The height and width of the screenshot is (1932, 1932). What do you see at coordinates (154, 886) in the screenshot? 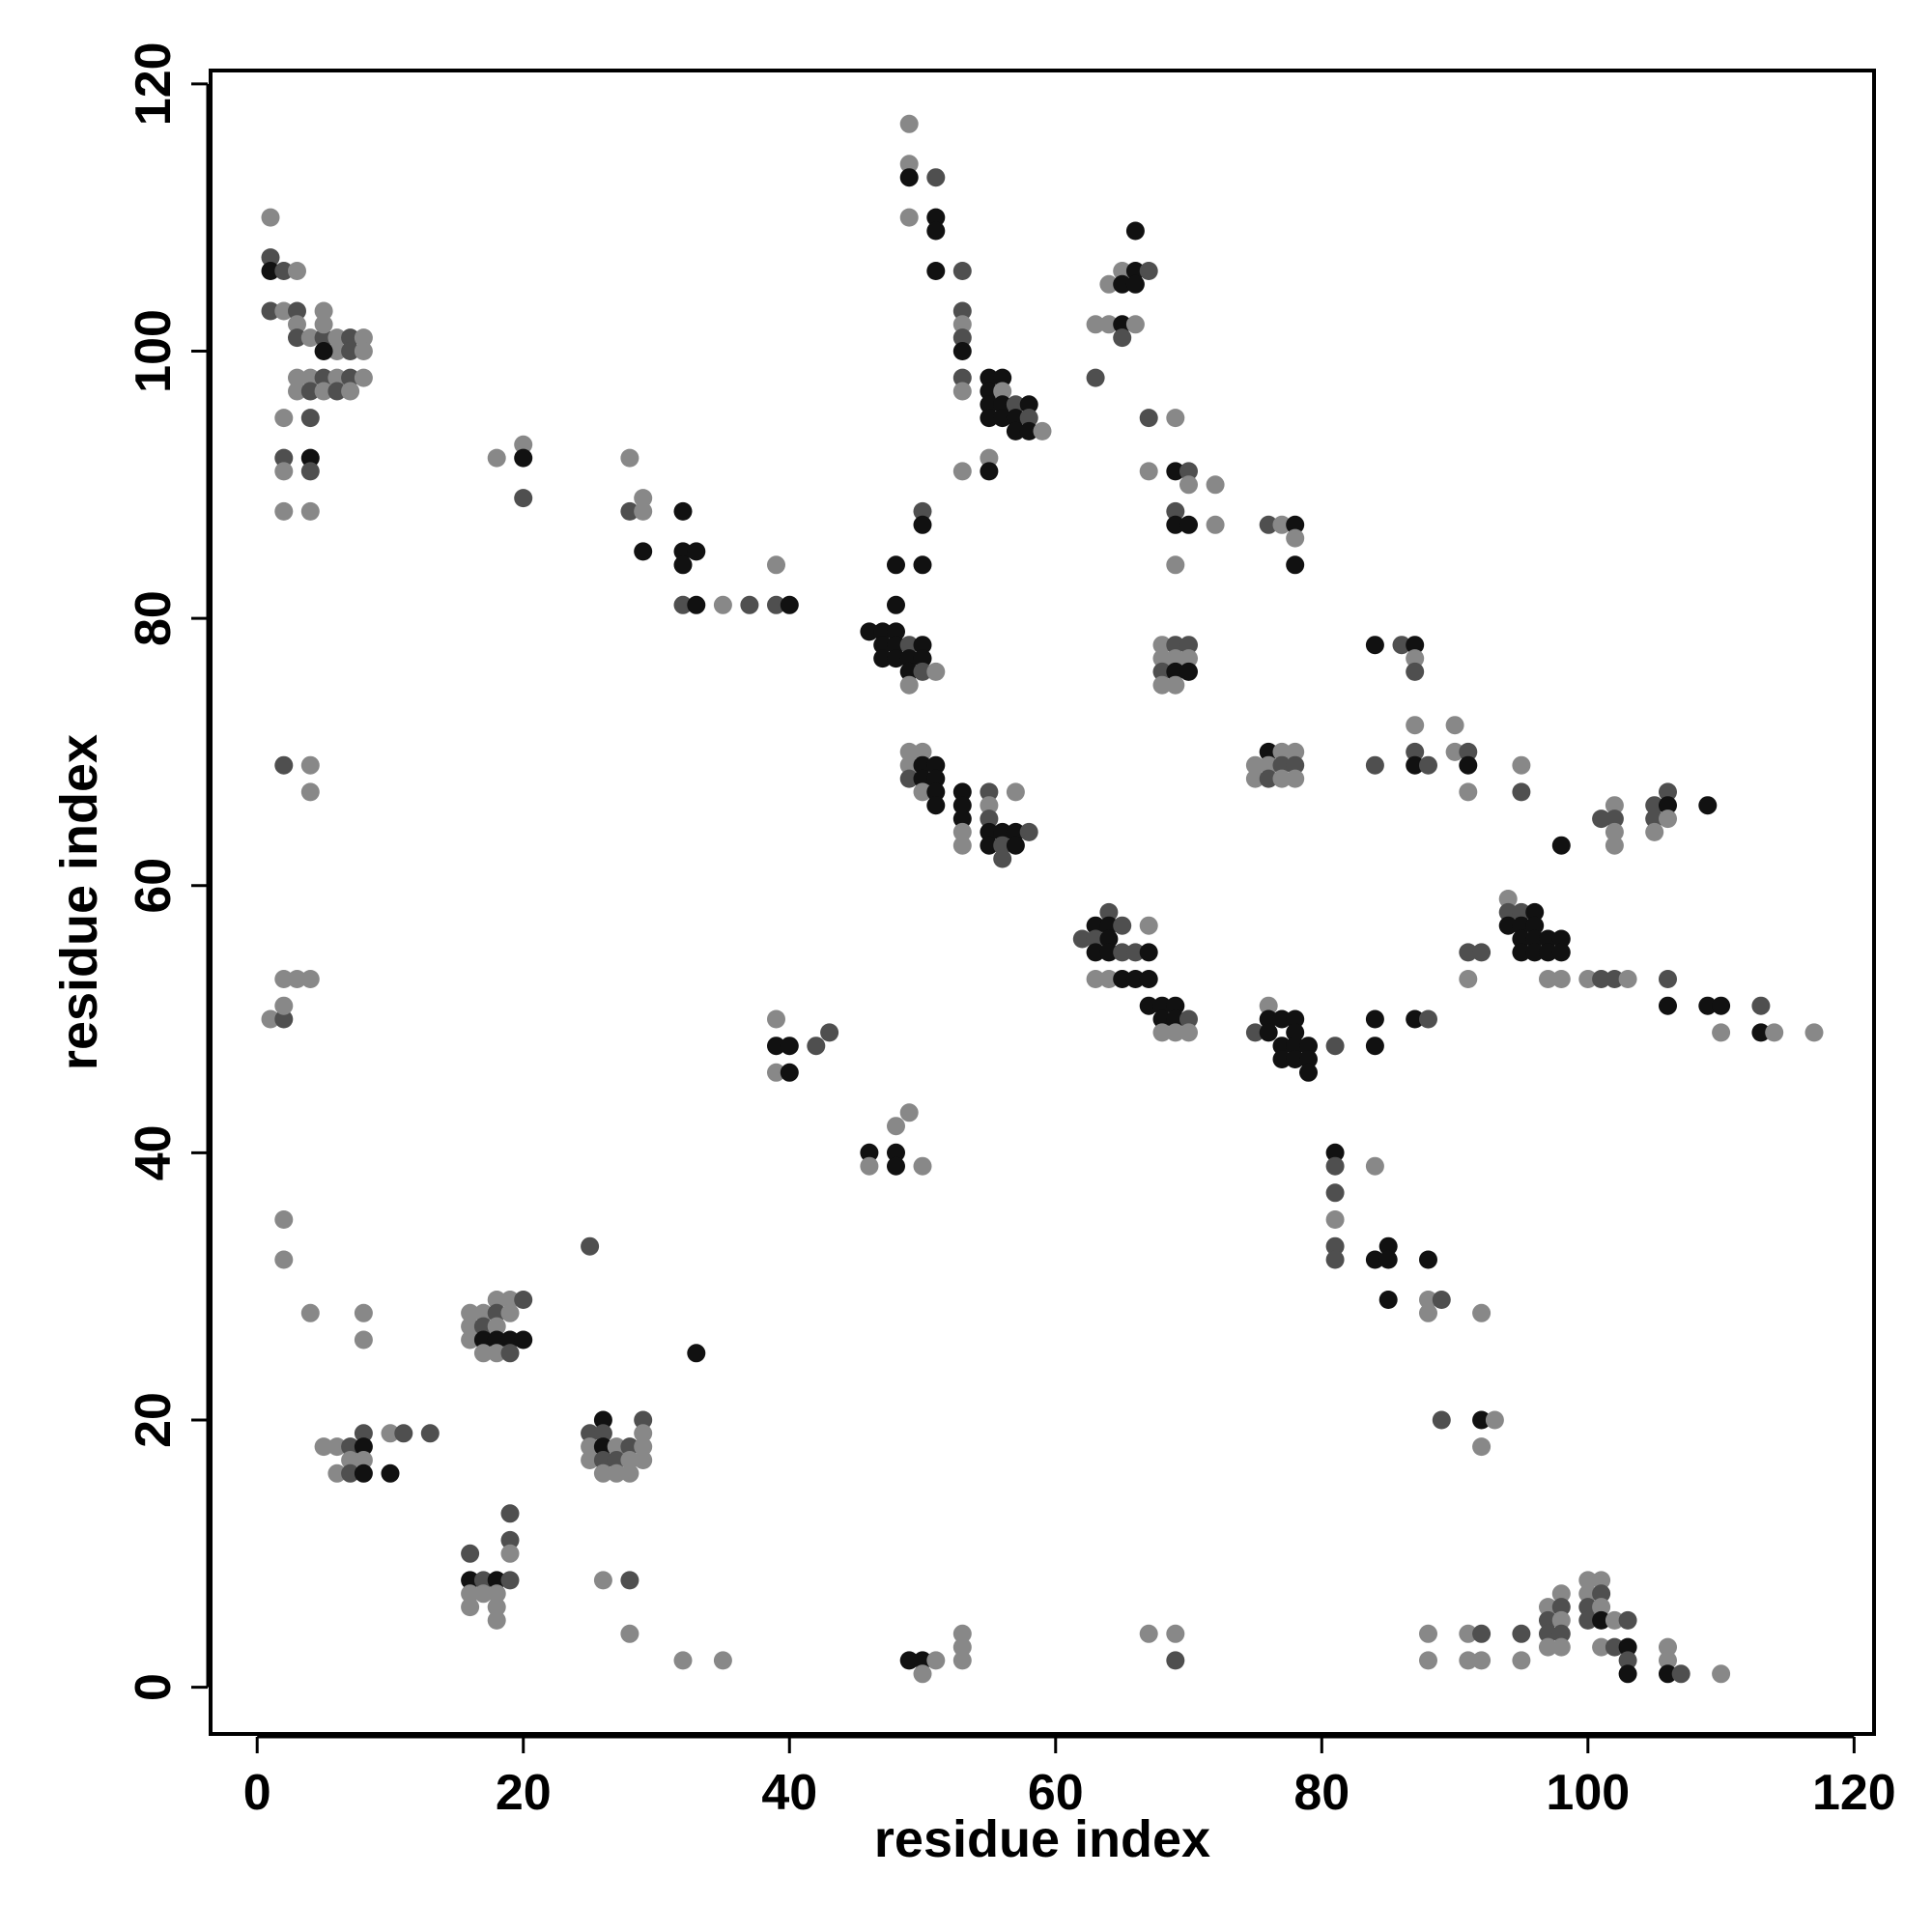
I see `y-tick-label: 60` at bounding box center [154, 886].